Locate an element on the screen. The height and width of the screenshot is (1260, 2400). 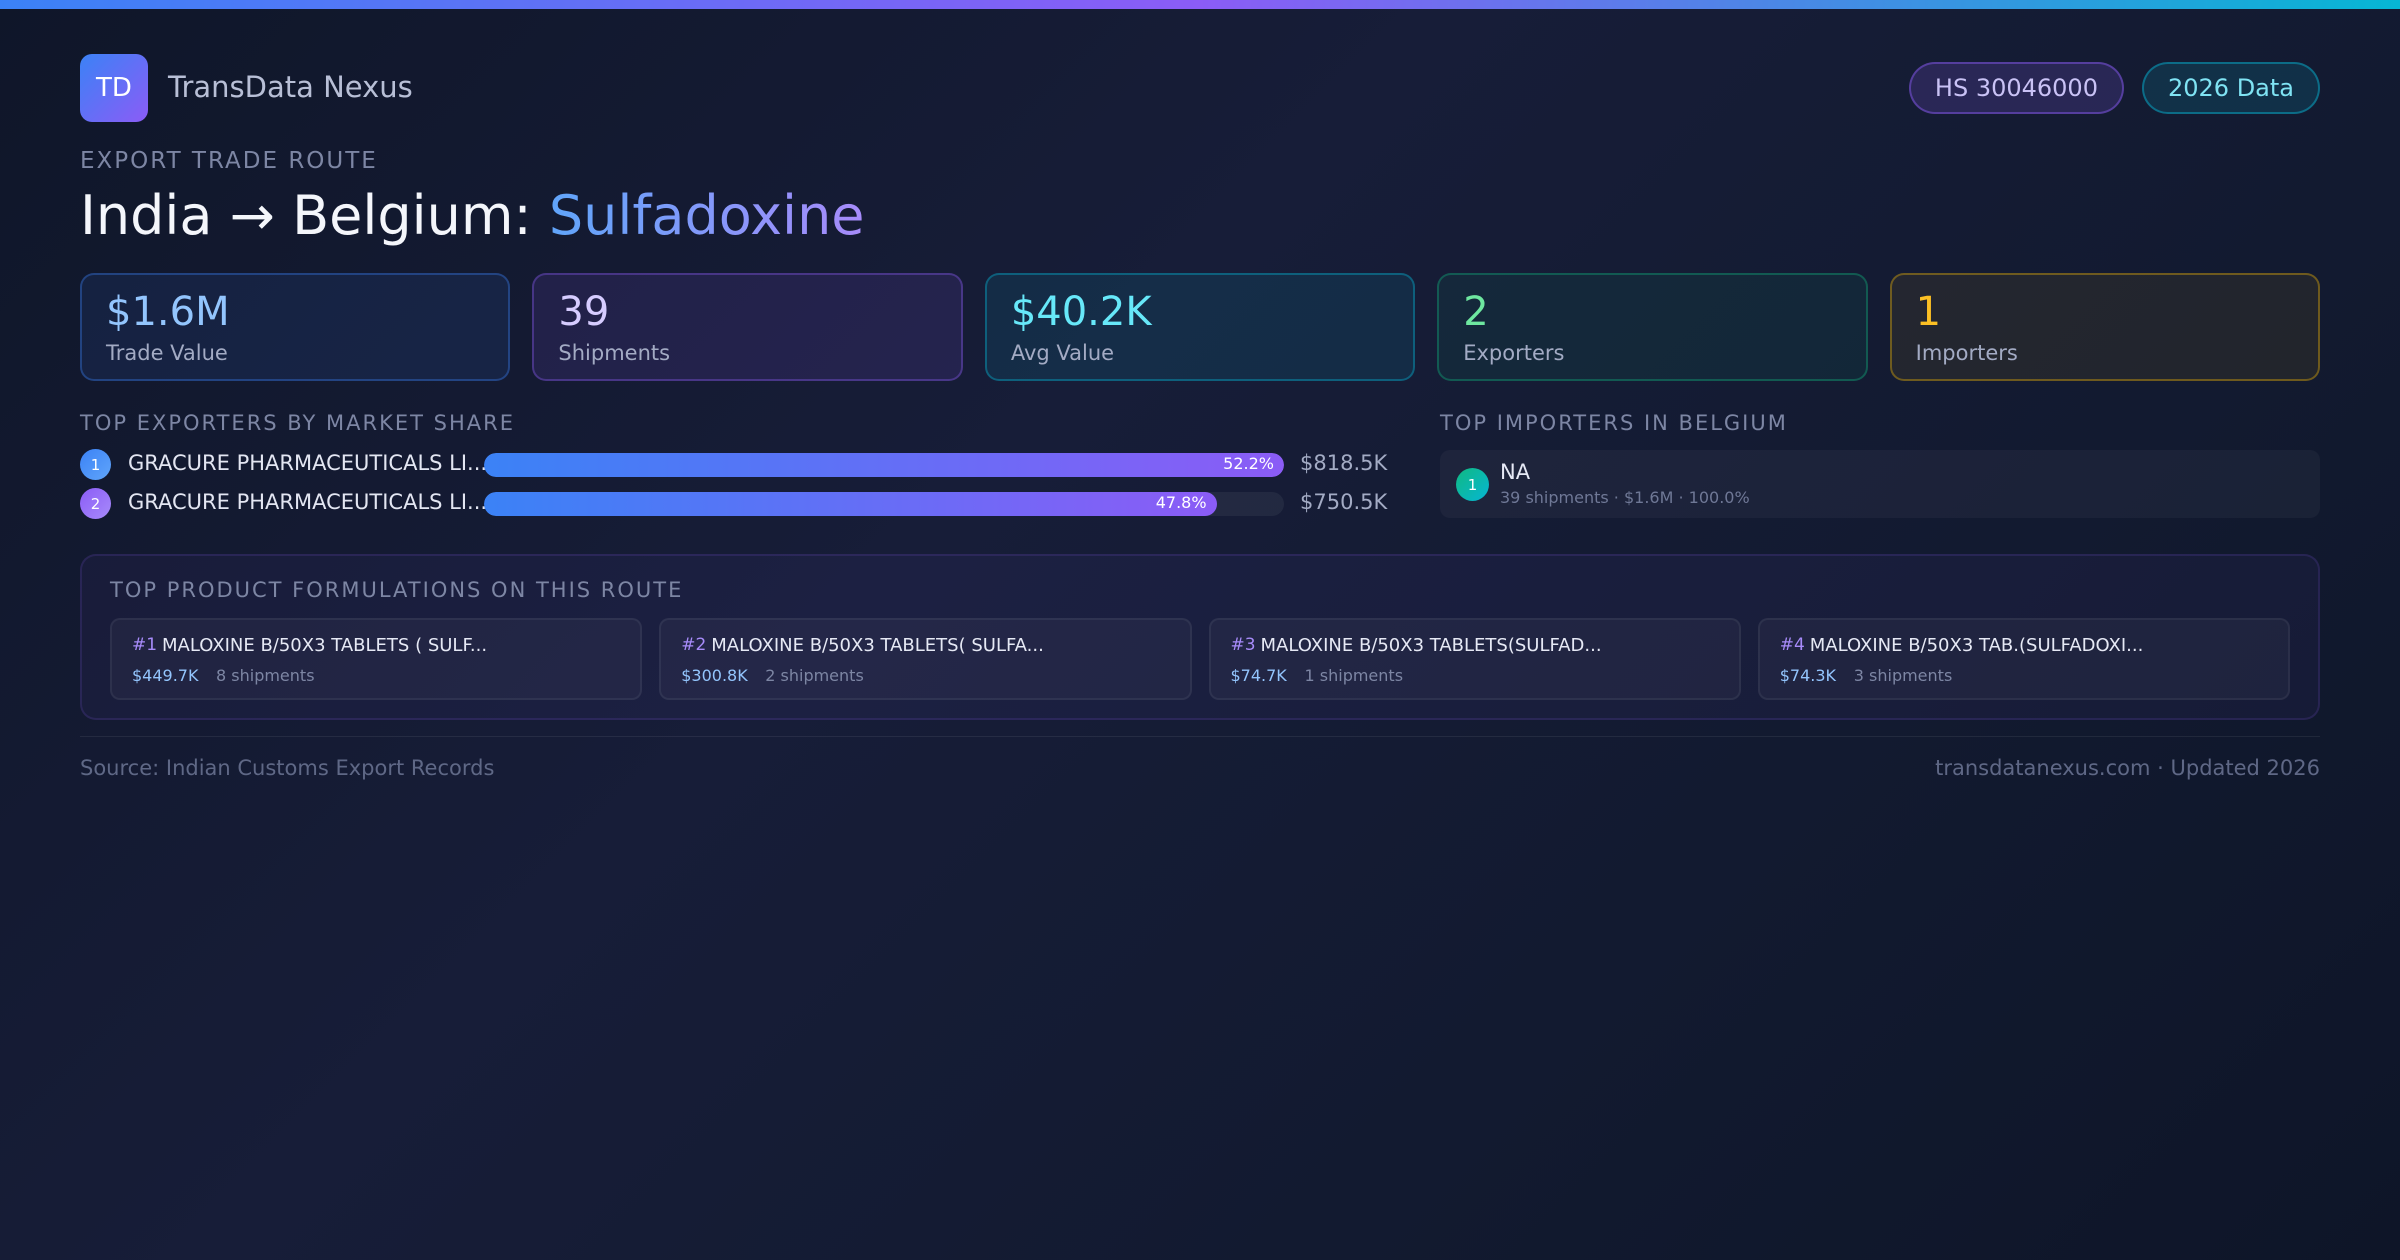
importer-name: NA is located at coordinates (1515, 472).